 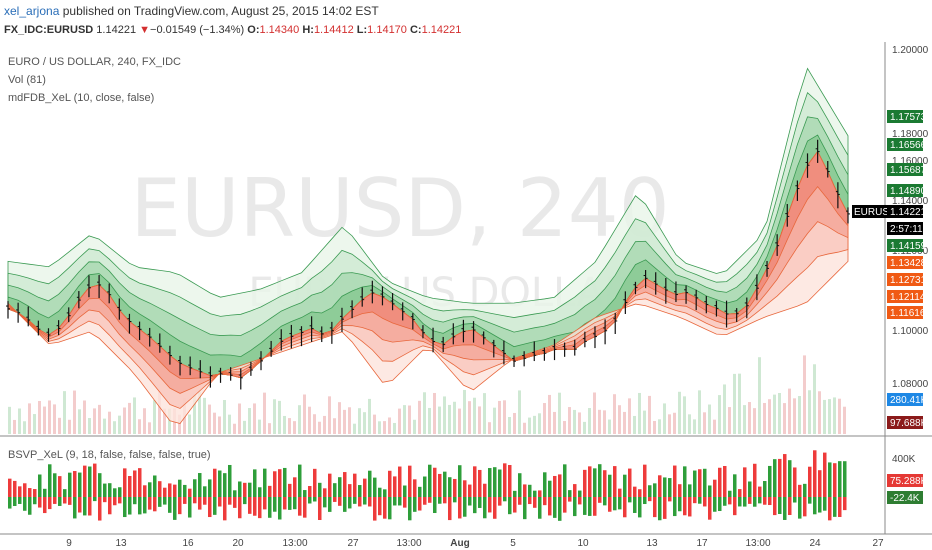 What do you see at coordinates (32, 11) in the screenshot?
I see `username-link: xel_arjona` at bounding box center [32, 11].